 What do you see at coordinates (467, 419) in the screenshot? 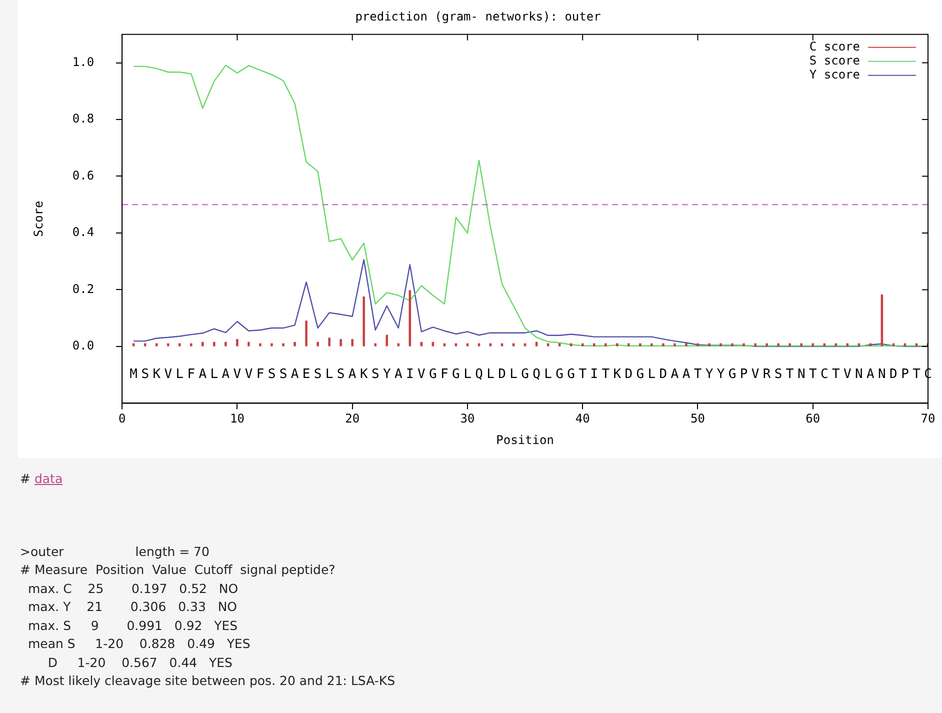
I see `x-tick-label: 30` at bounding box center [467, 419].